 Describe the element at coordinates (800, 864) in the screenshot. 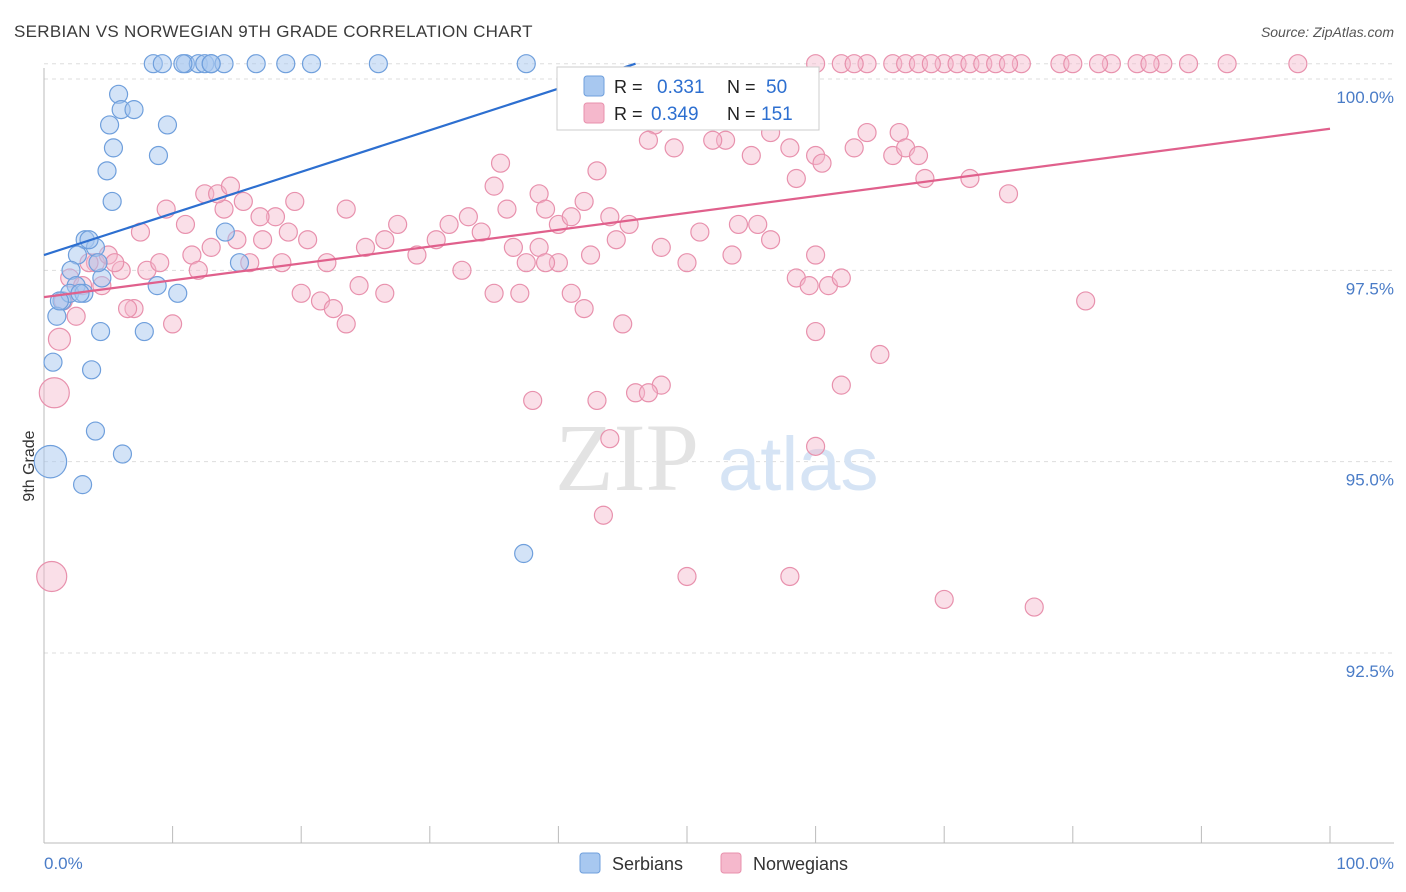

I see `legend-label-norwegians: Norwegians` at that location.